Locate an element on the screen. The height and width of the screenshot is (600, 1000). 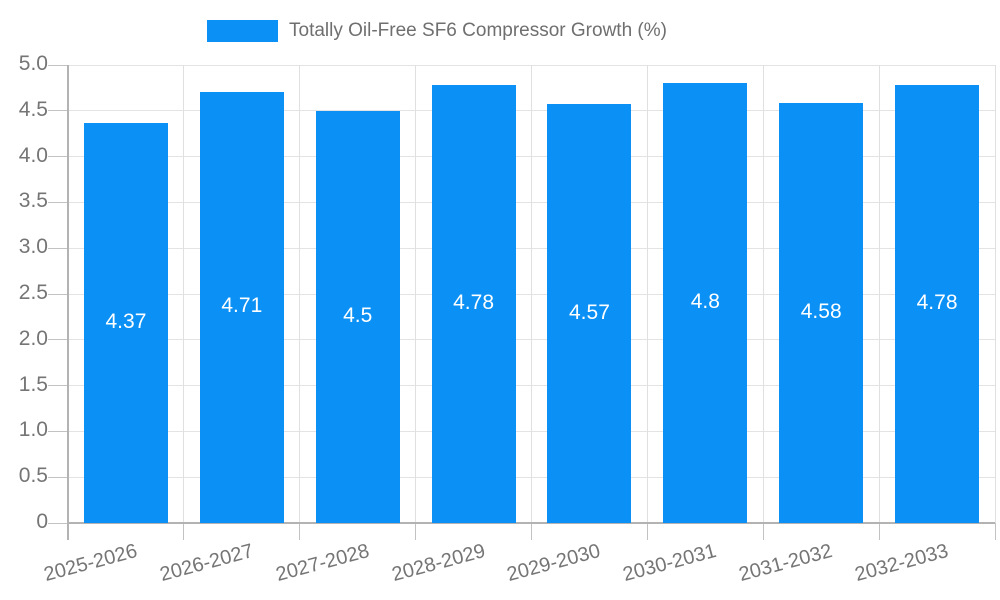
y-axis-label: 2.5 is located at coordinates (33, 292).